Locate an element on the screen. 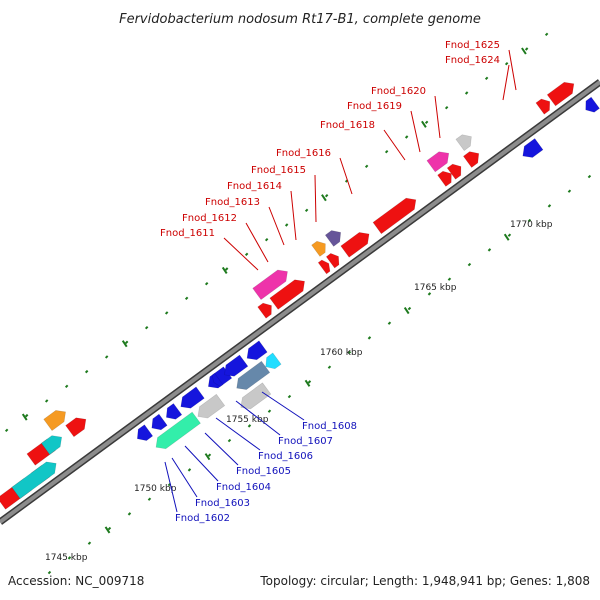 This screenshot has height=600, width=600. gene-label: Fnod_1613 is located at coordinates (232, 202).